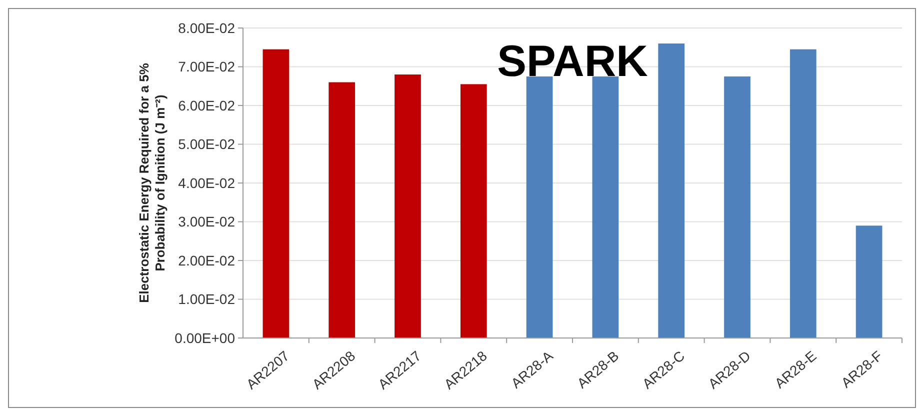 The height and width of the screenshot is (417, 924). What do you see at coordinates (207, 144) in the screenshot?
I see `y-tick-label: 5.00E-02` at bounding box center [207, 144].